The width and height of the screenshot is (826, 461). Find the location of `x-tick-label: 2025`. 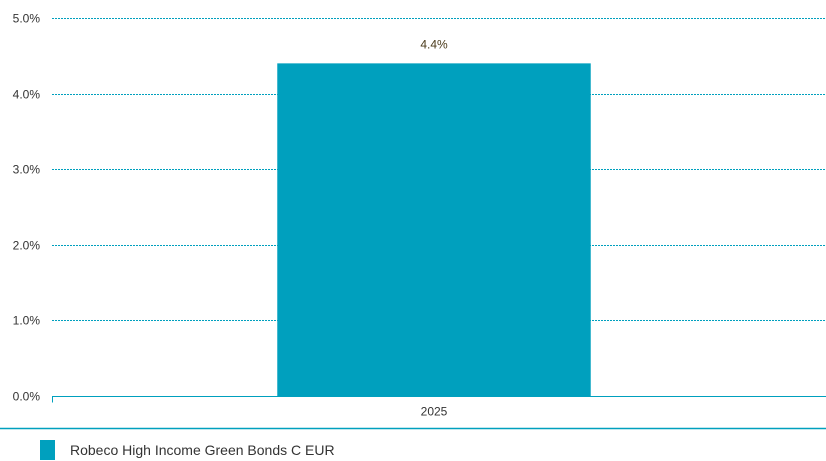

x-tick-label: 2025 is located at coordinates (434, 412).